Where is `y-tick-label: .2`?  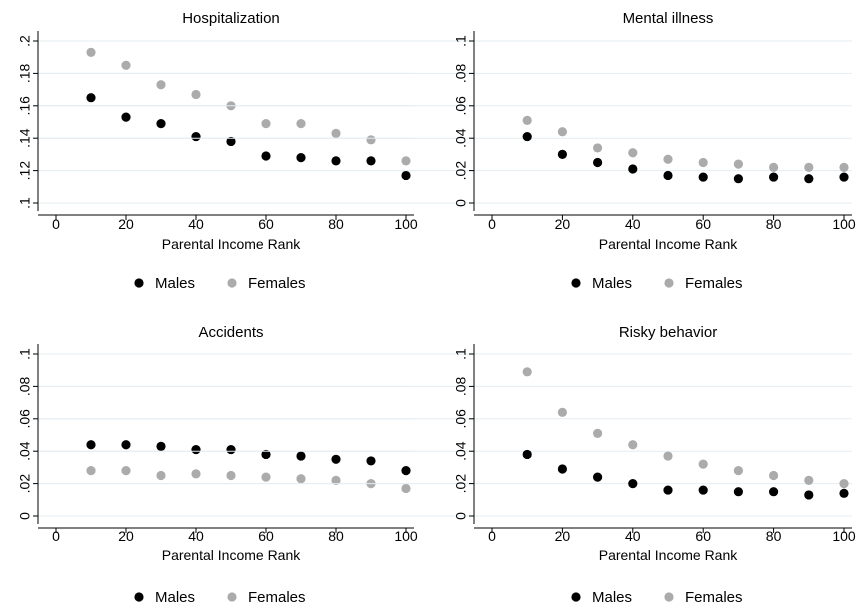
y-tick-label: .2 is located at coordinates (25, 41).